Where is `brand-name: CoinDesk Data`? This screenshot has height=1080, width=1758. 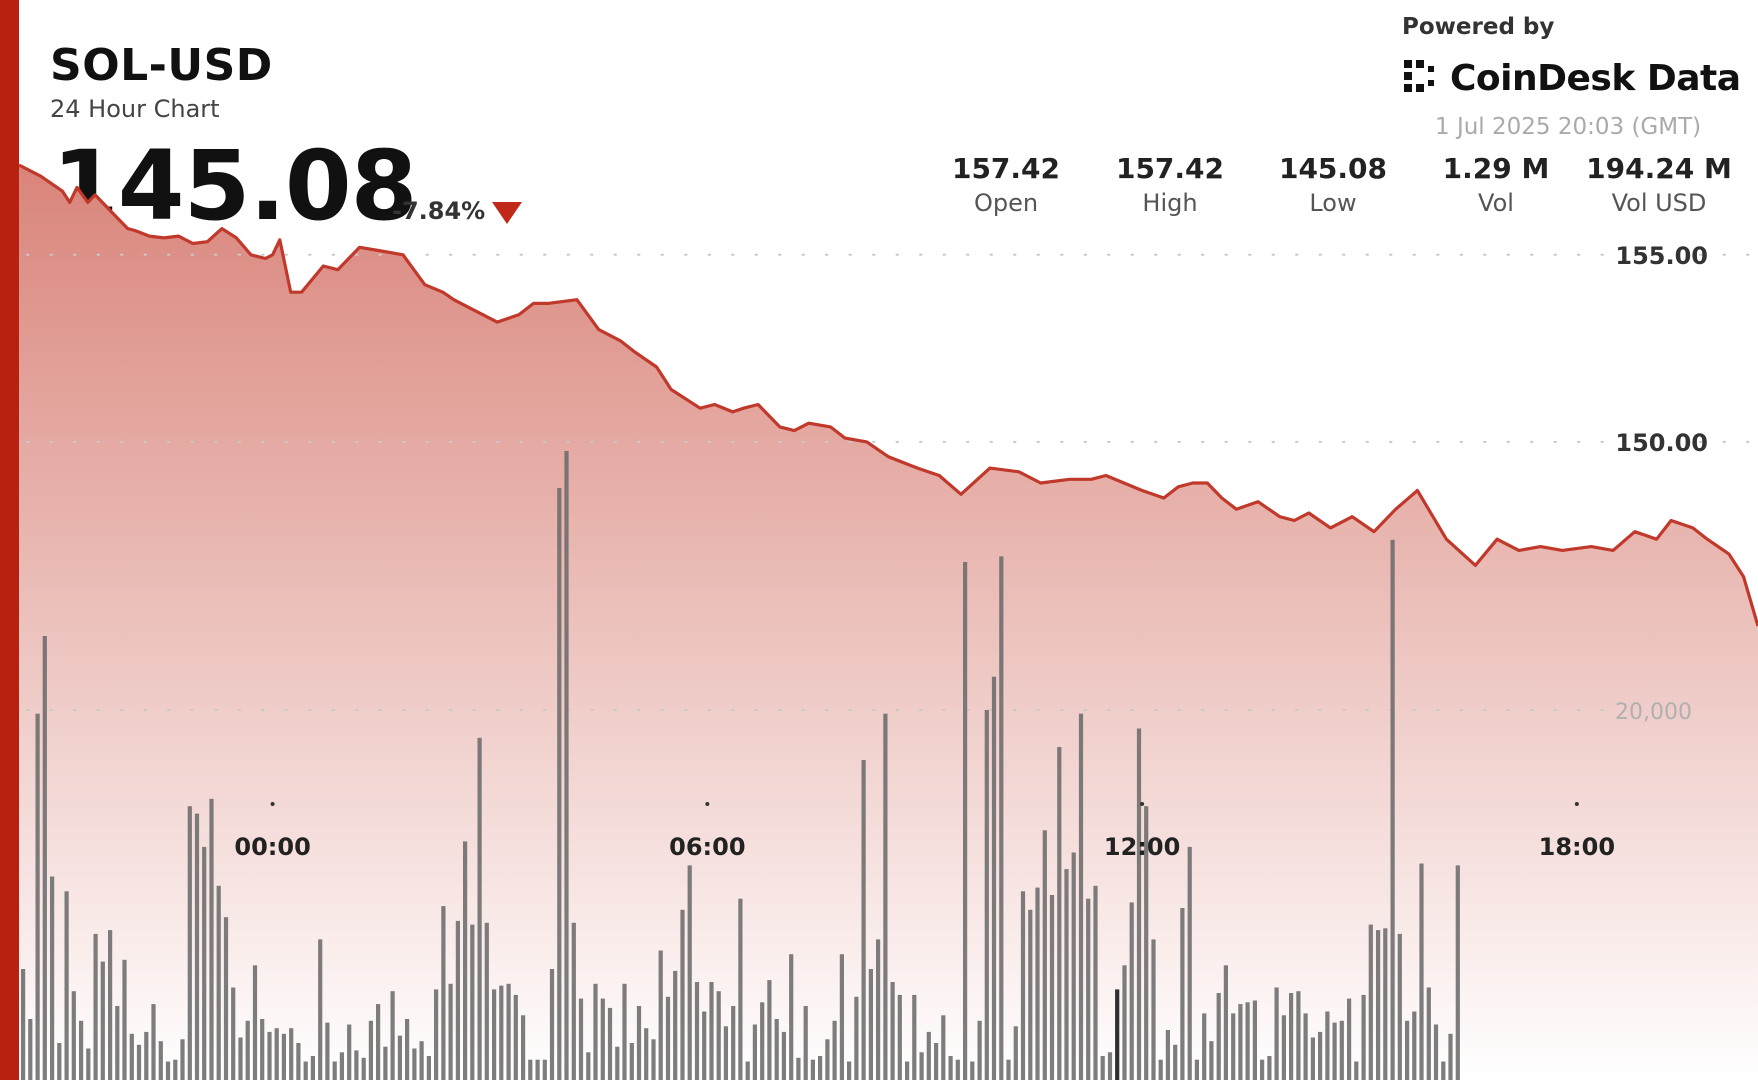 brand-name: CoinDesk Data is located at coordinates (1595, 78).